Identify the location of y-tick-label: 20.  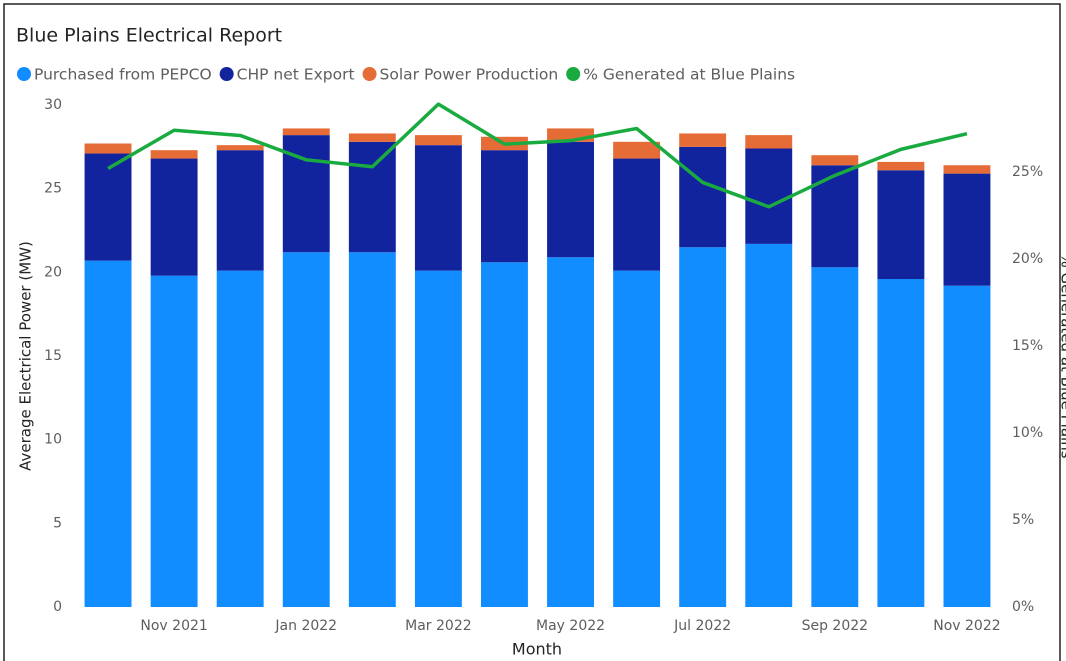
(53, 272).